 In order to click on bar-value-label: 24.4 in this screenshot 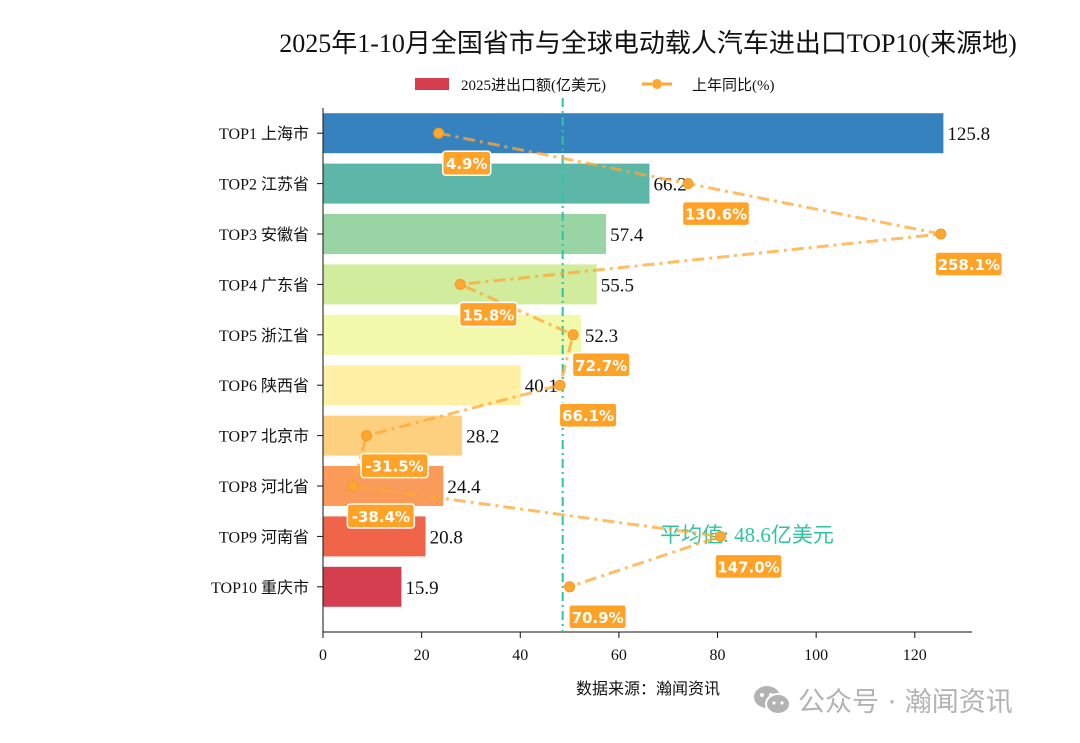, I will do `click(464, 487)`.